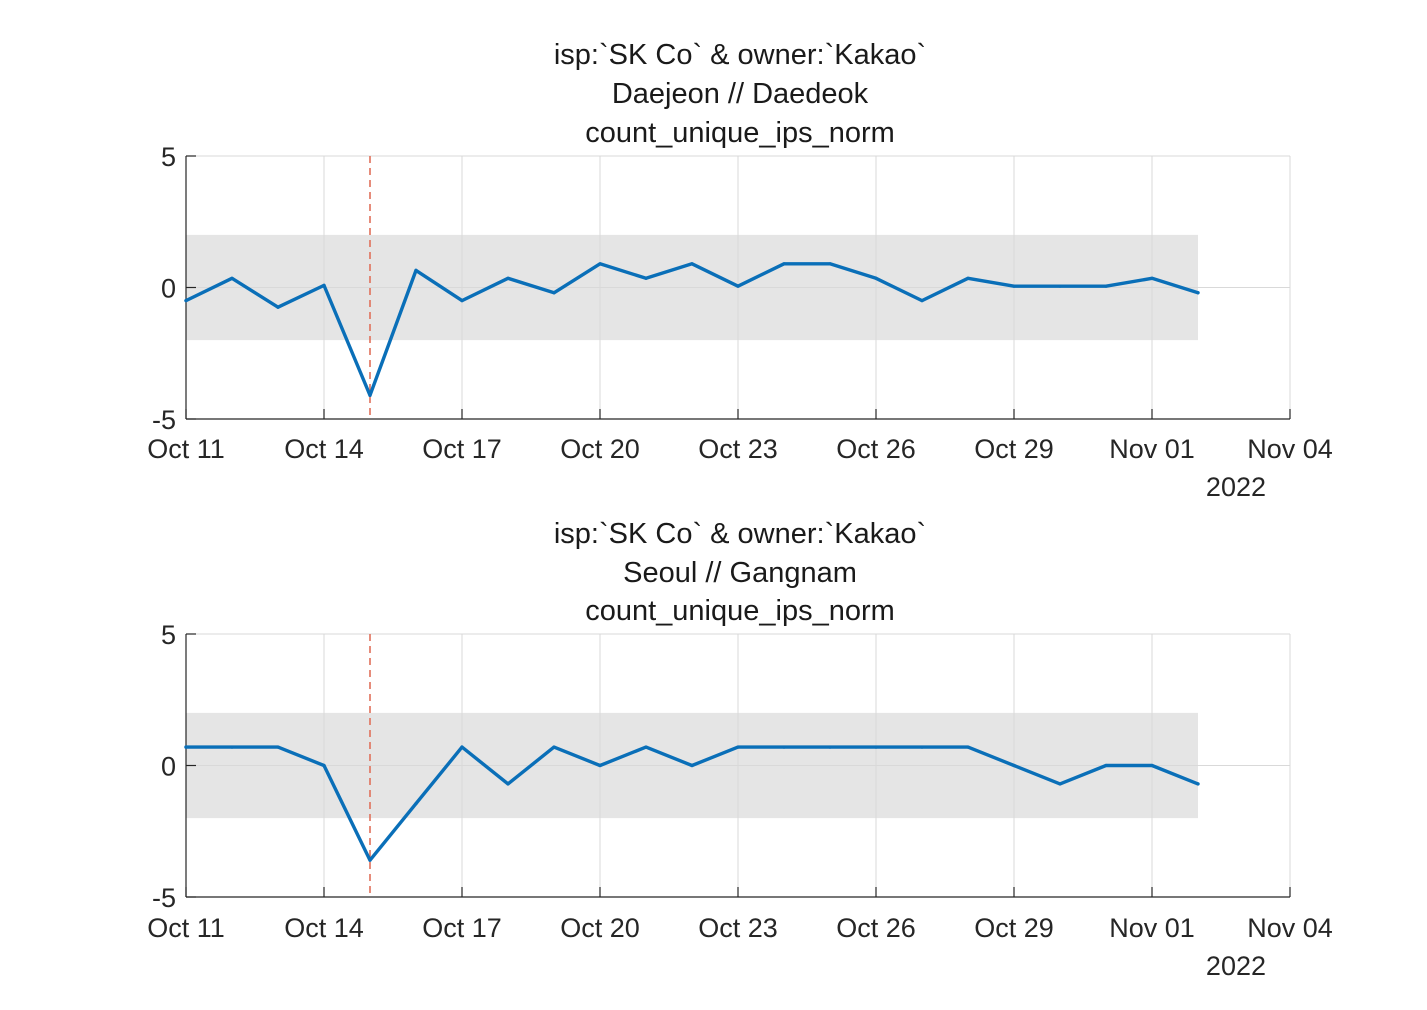  What do you see at coordinates (740, 94) in the screenshot?
I see `chart-title-line-2: Daejeon // Daedeok` at bounding box center [740, 94].